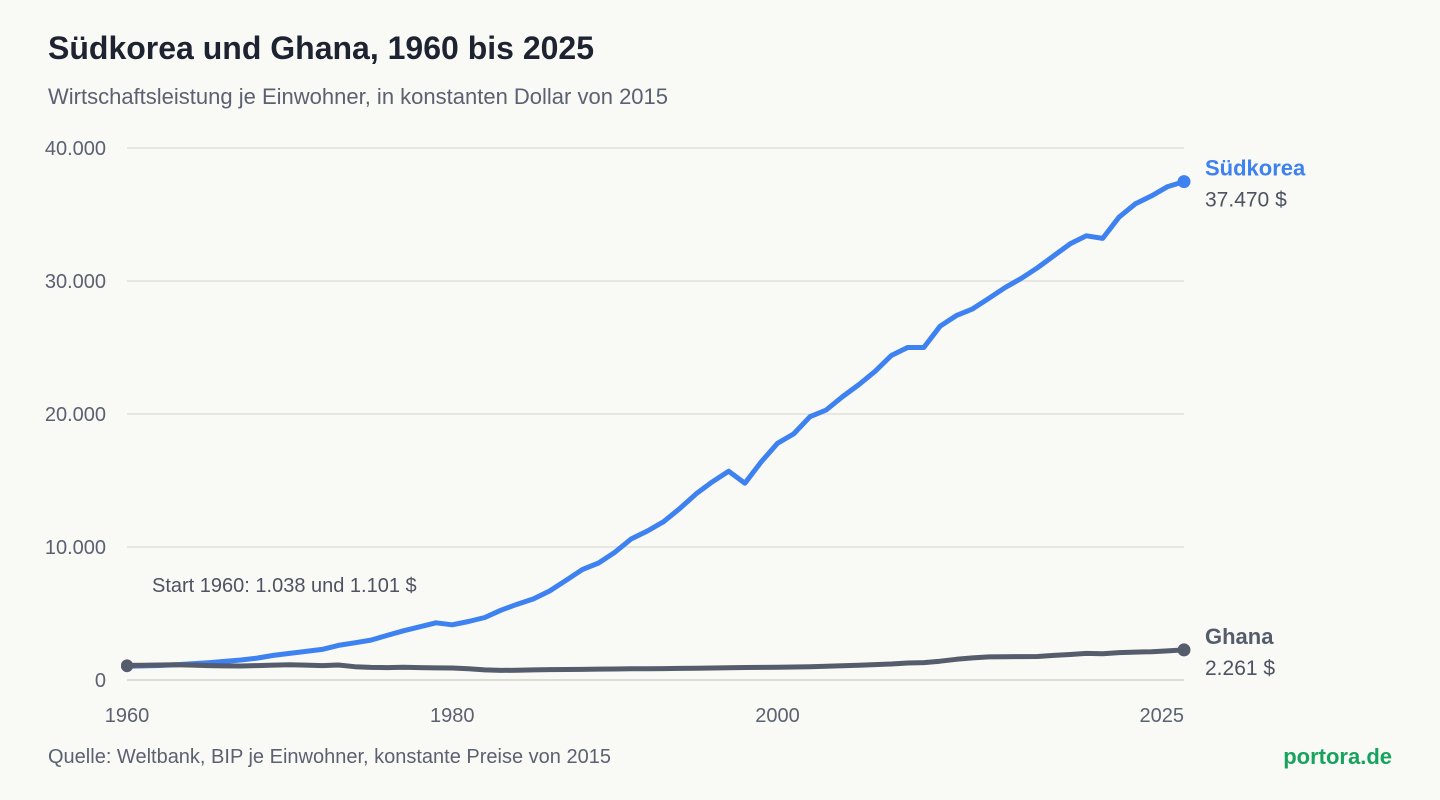 This screenshot has width=1440, height=800. What do you see at coordinates (1255, 168) in the screenshot?
I see `series-name-label: Südkorea` at bounding box center [1255, 168].